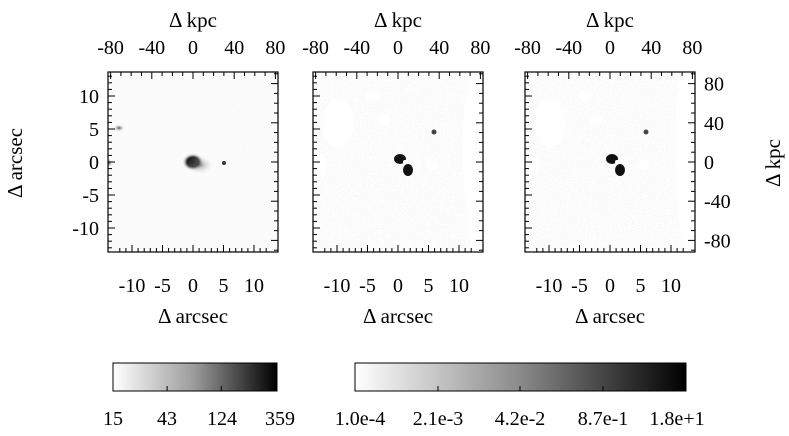  I want to click on bottom-tick-labels: -10 -5 0 5 10 -10 -5 0 5 10 -10 -5 0 5 10, so click(400, 286).